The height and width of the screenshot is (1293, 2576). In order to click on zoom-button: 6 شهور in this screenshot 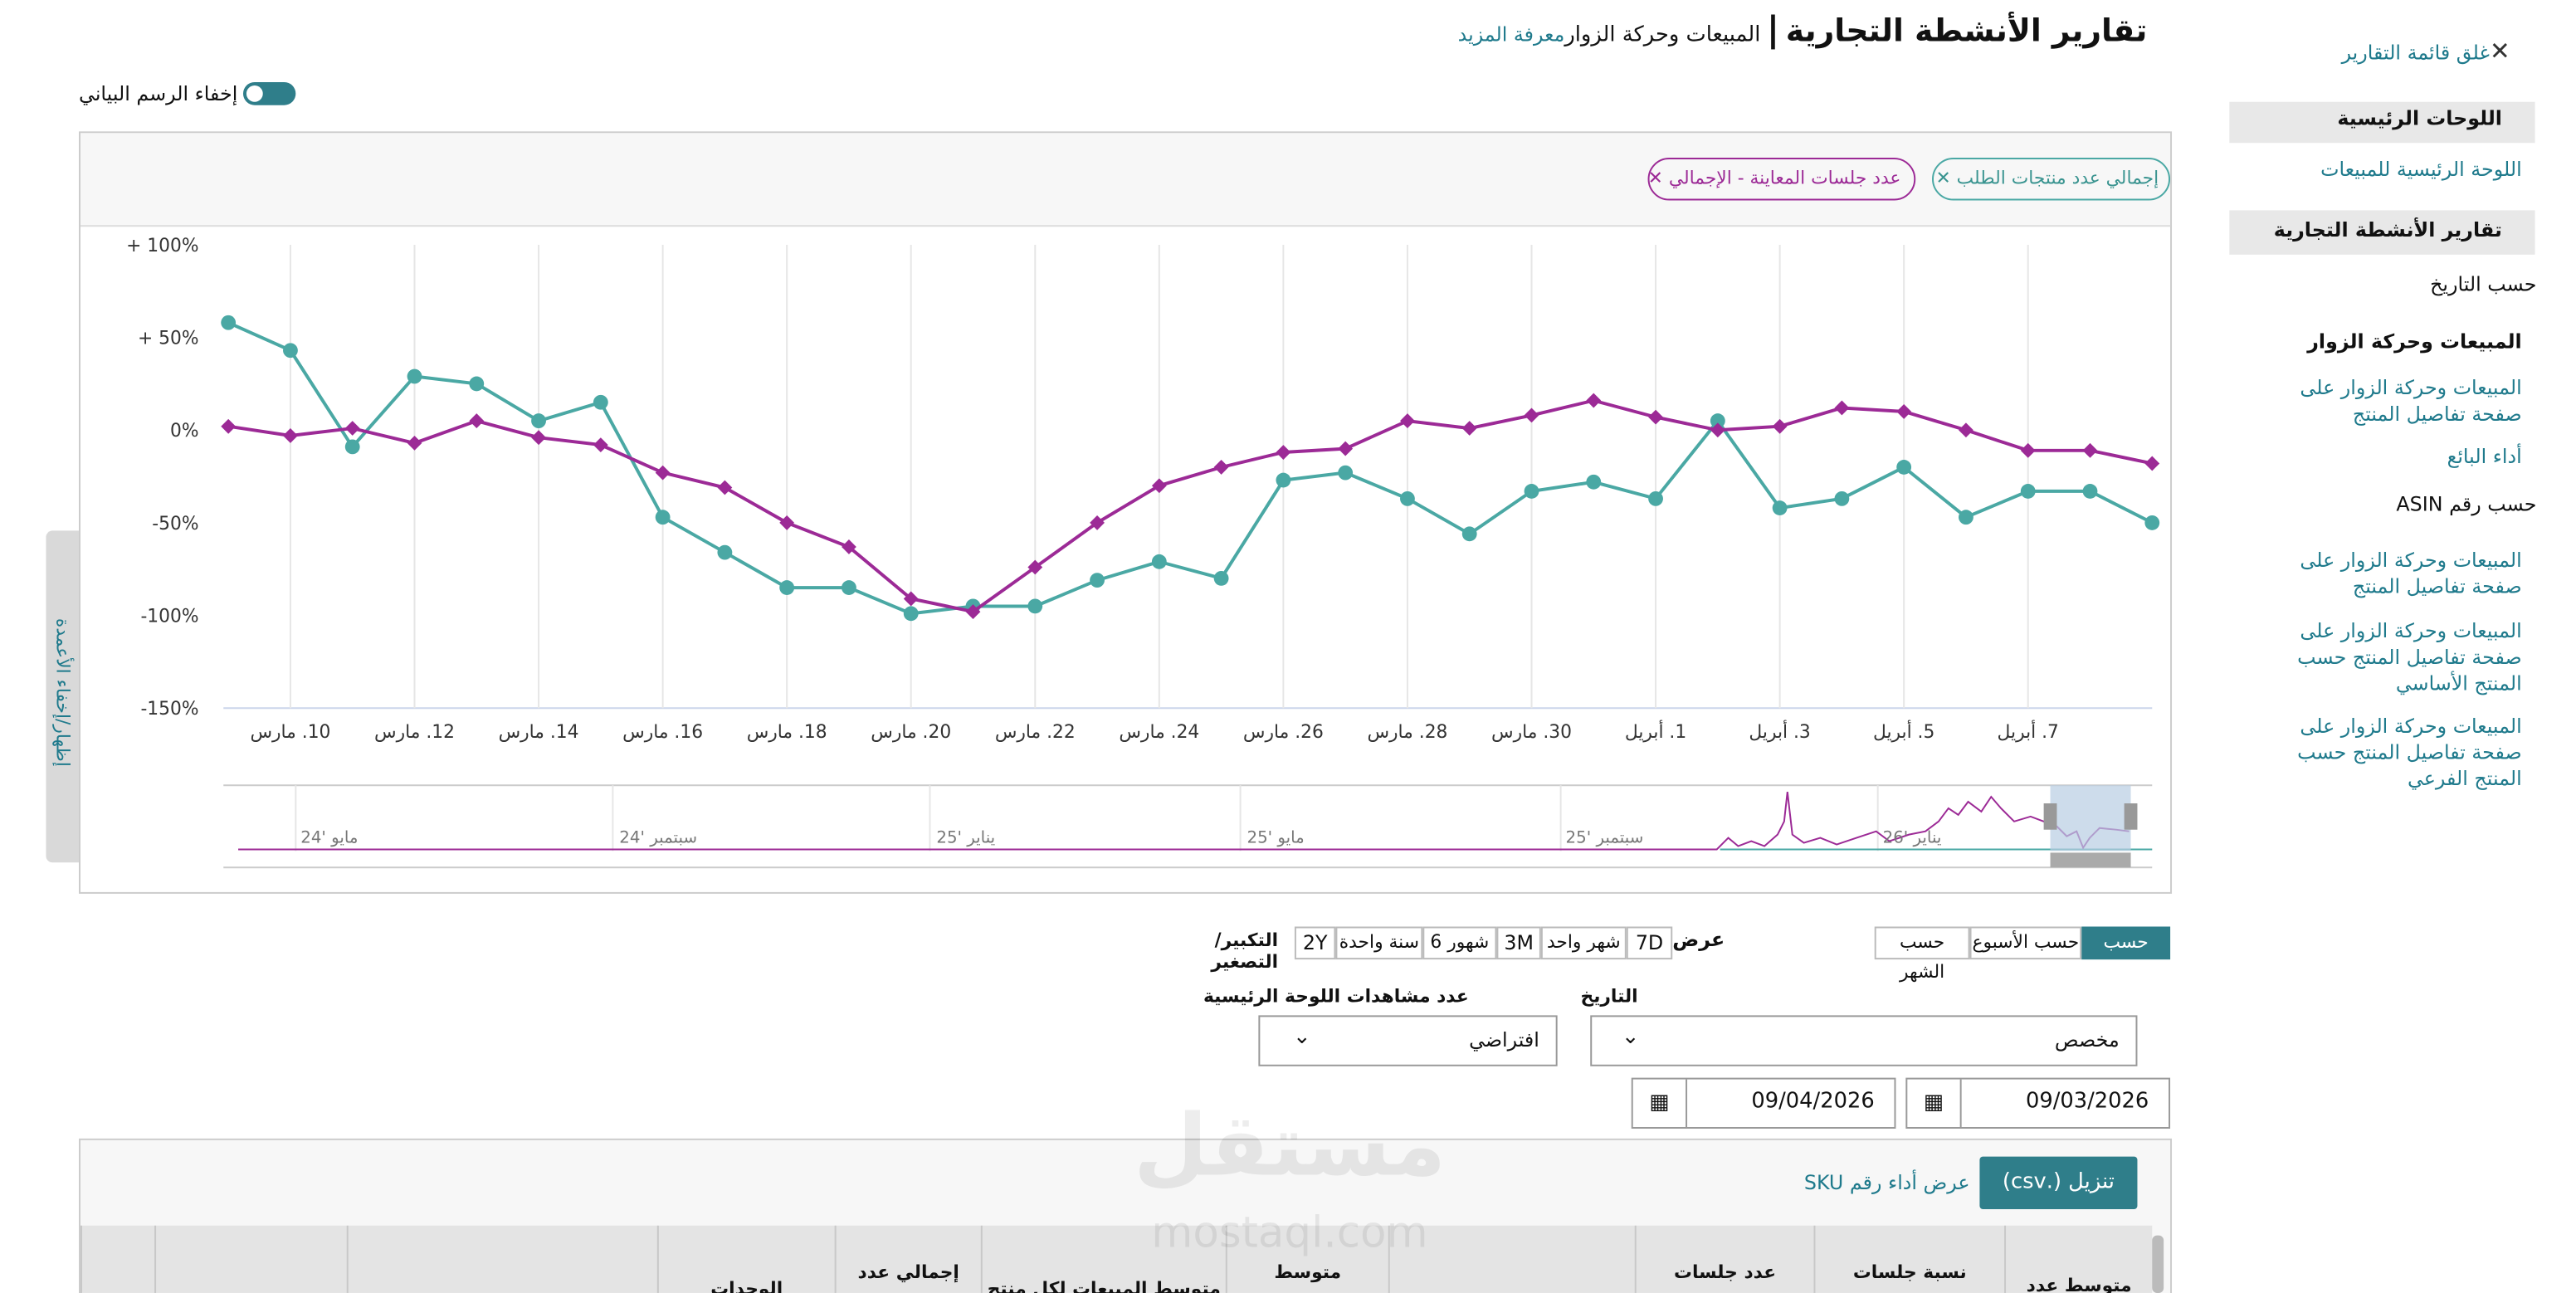, I will do `click(1459, 943)`.